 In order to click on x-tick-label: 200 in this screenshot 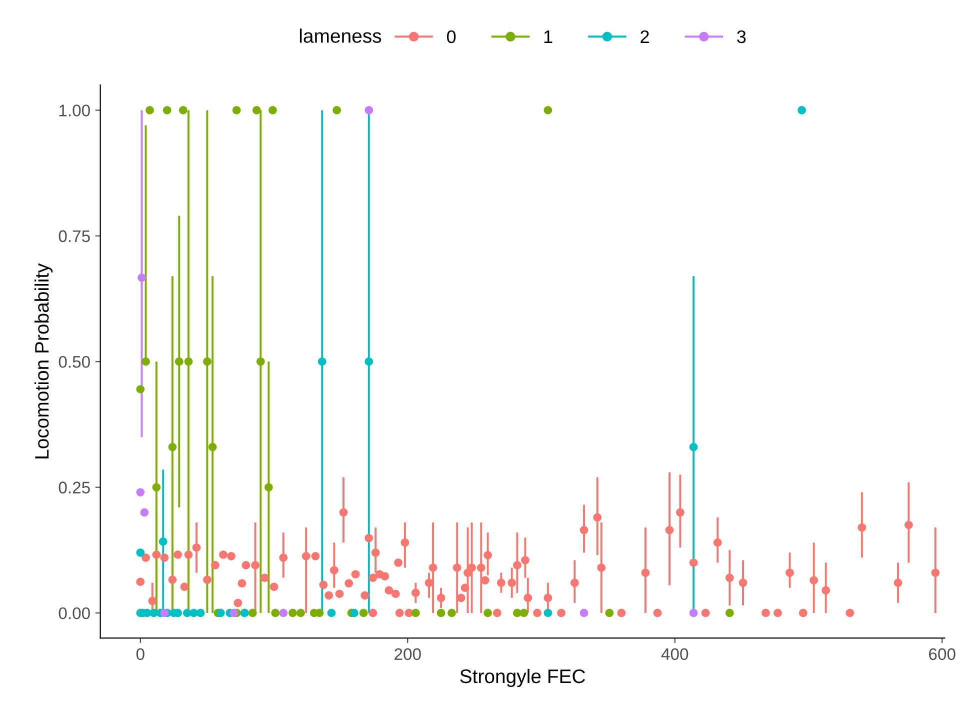, I will do `click(407, 654)`.